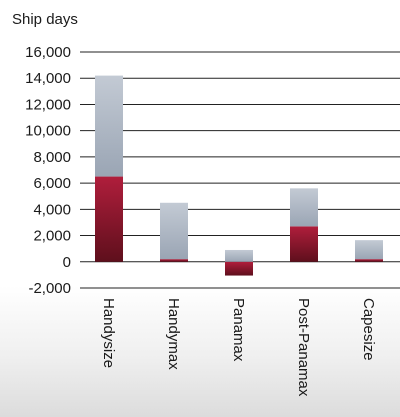 Image resolution: width=400 pixels, height=417 pixels. I want to click on y-tick-label: 2,000, so click(52, 236).